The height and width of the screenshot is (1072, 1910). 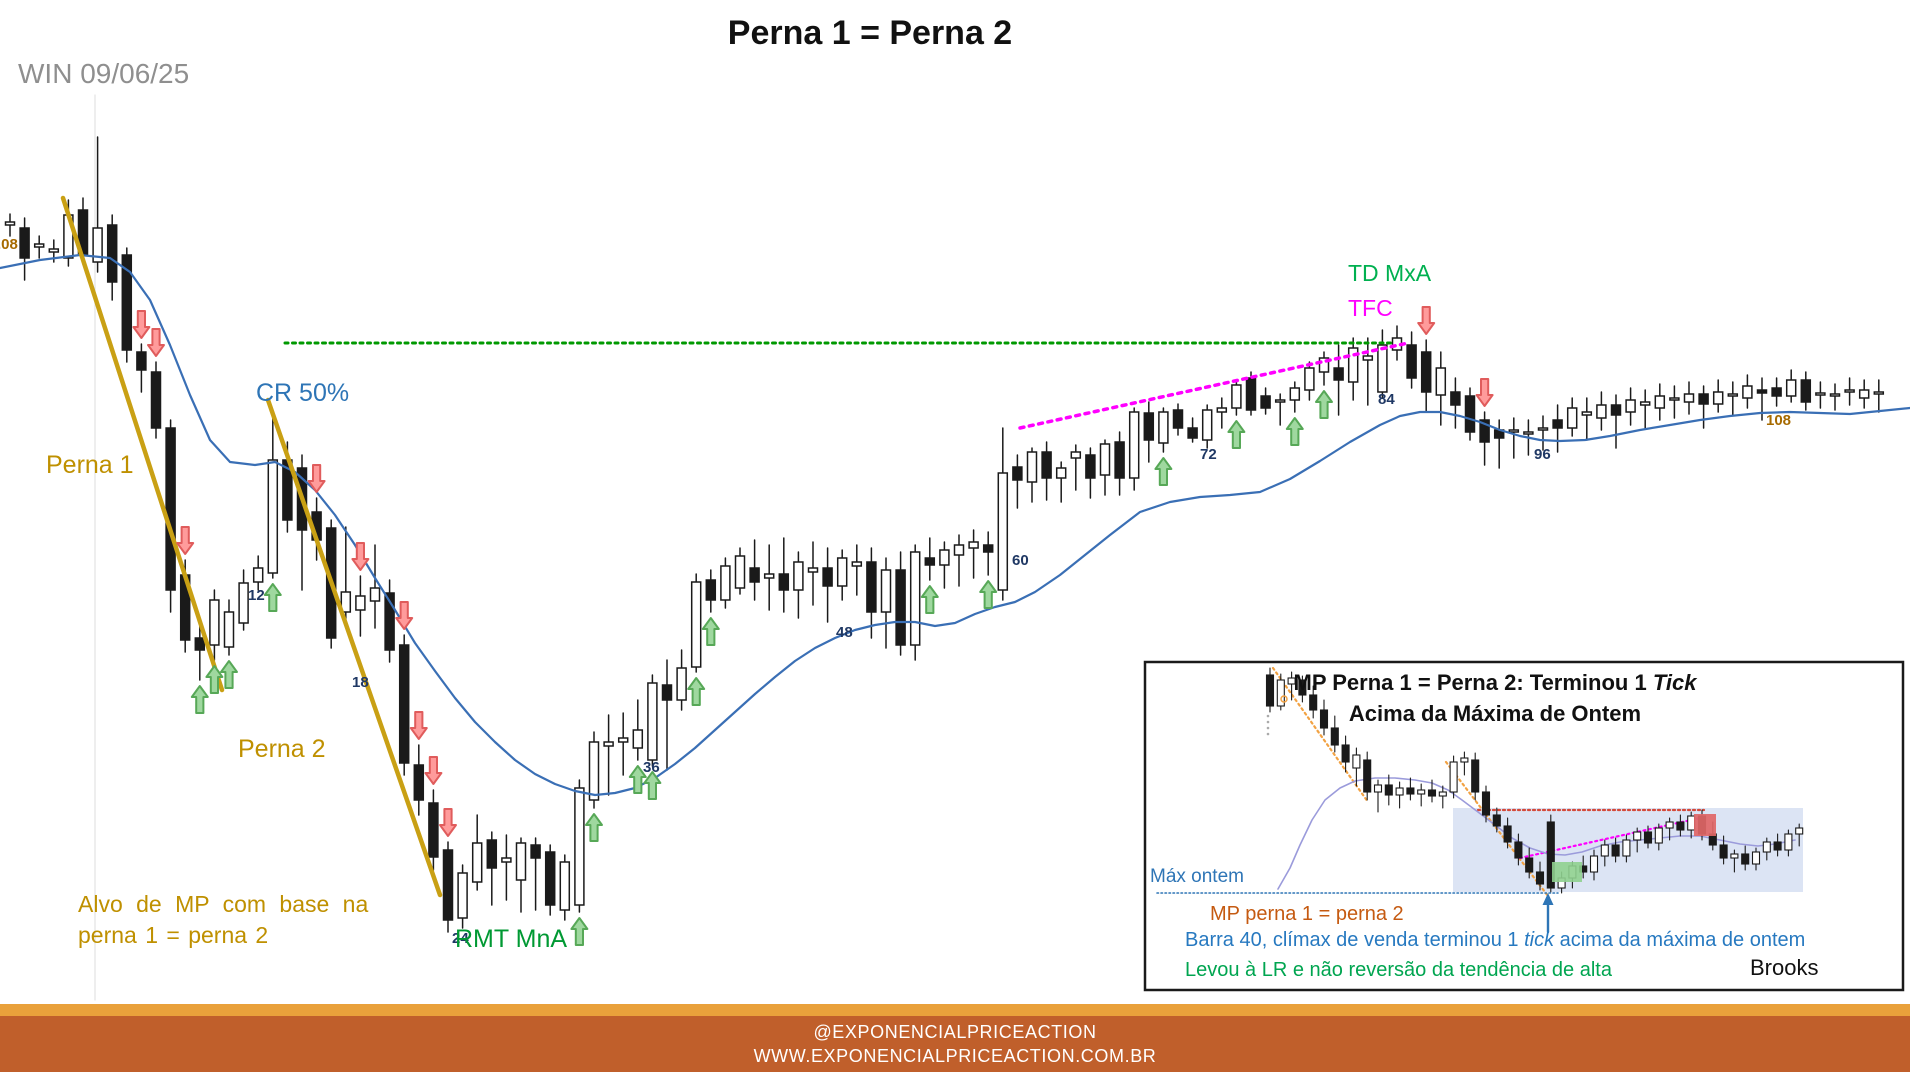 What do you see at coordinates (1778, 420) in the screenshot?
I see `bar-number-label: 108` at bounding box center [1778, 420].